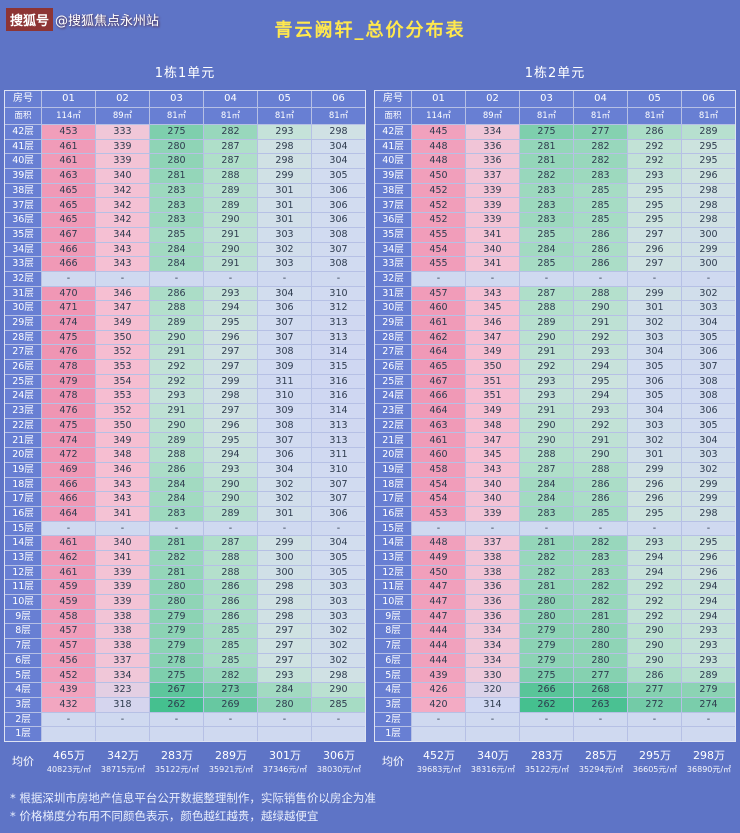 This screenshot has height=833, width=740. What do you see at coordinates (393, 675) in the screenshot?
I see `floor-label: 5层` at bounding box center [393, 675].